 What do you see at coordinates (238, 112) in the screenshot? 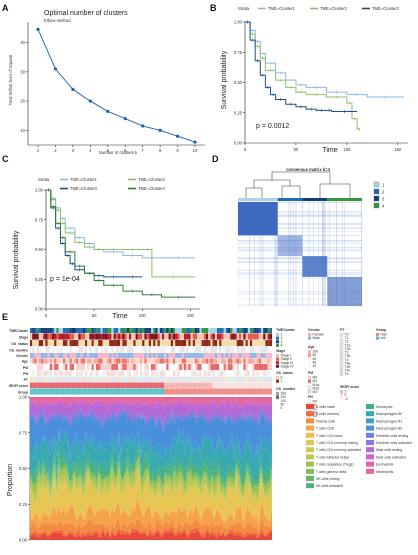
I see `panel-b-y-tick-label: 0.25` at bounding box center [238, 112].